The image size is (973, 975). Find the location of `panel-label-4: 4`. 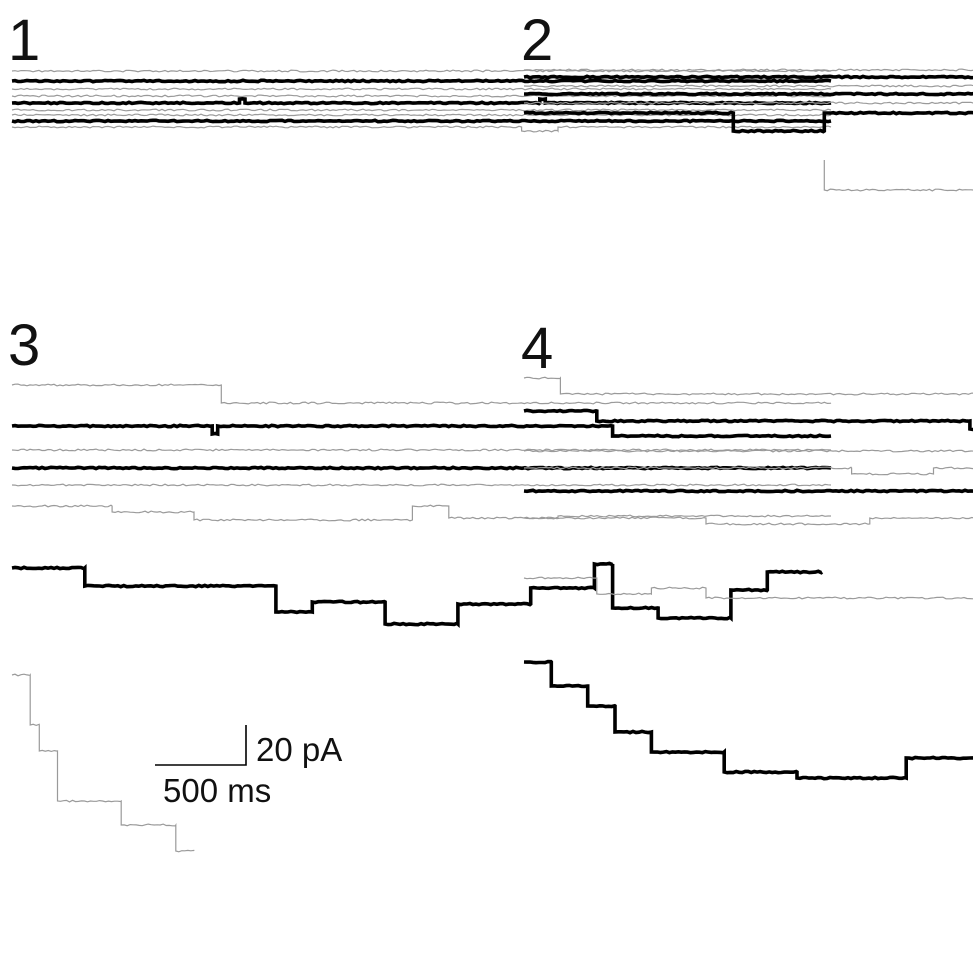

panel-label-4: 4 is located at coordinates (537, 348).